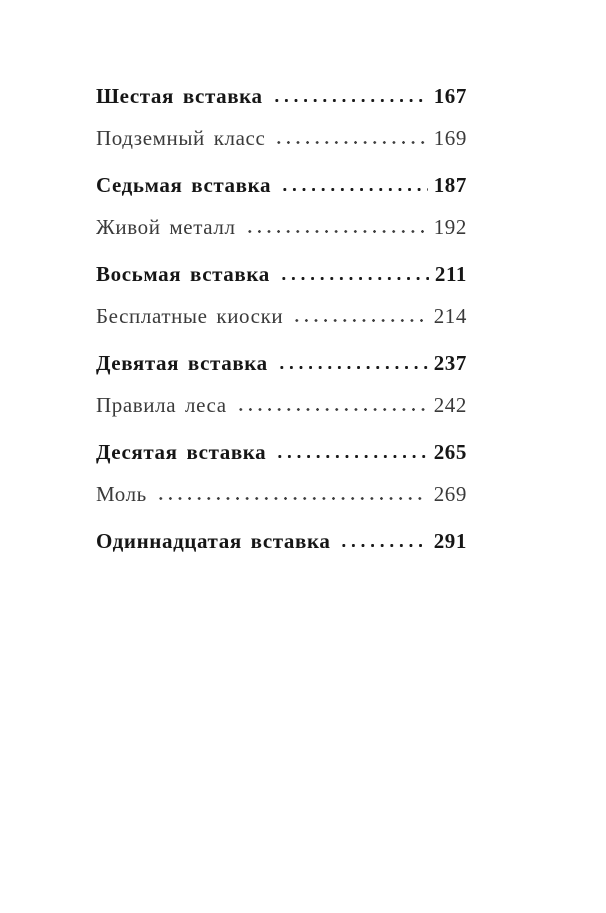  Describe the element at coordinates (190, 316) in the screenshot. I see `toc-entry-label: Бесплатные киоски` at that location.